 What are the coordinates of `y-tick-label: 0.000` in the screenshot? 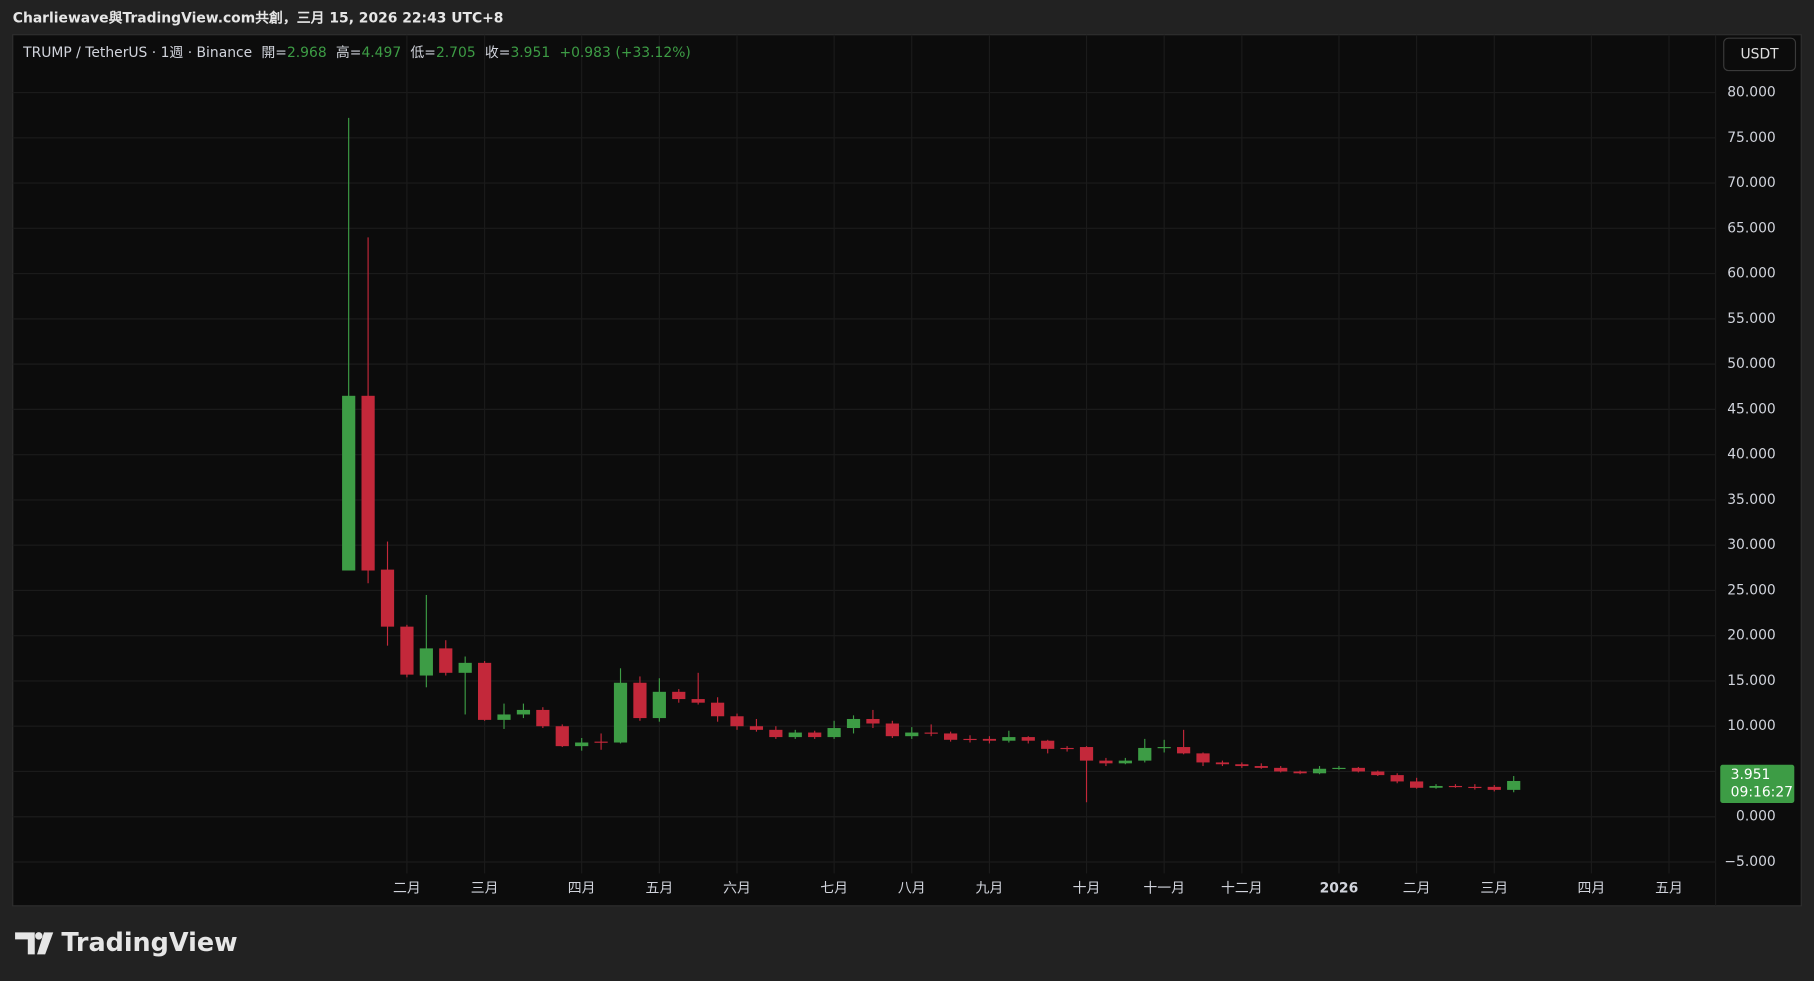 It's located at (1756, 817).